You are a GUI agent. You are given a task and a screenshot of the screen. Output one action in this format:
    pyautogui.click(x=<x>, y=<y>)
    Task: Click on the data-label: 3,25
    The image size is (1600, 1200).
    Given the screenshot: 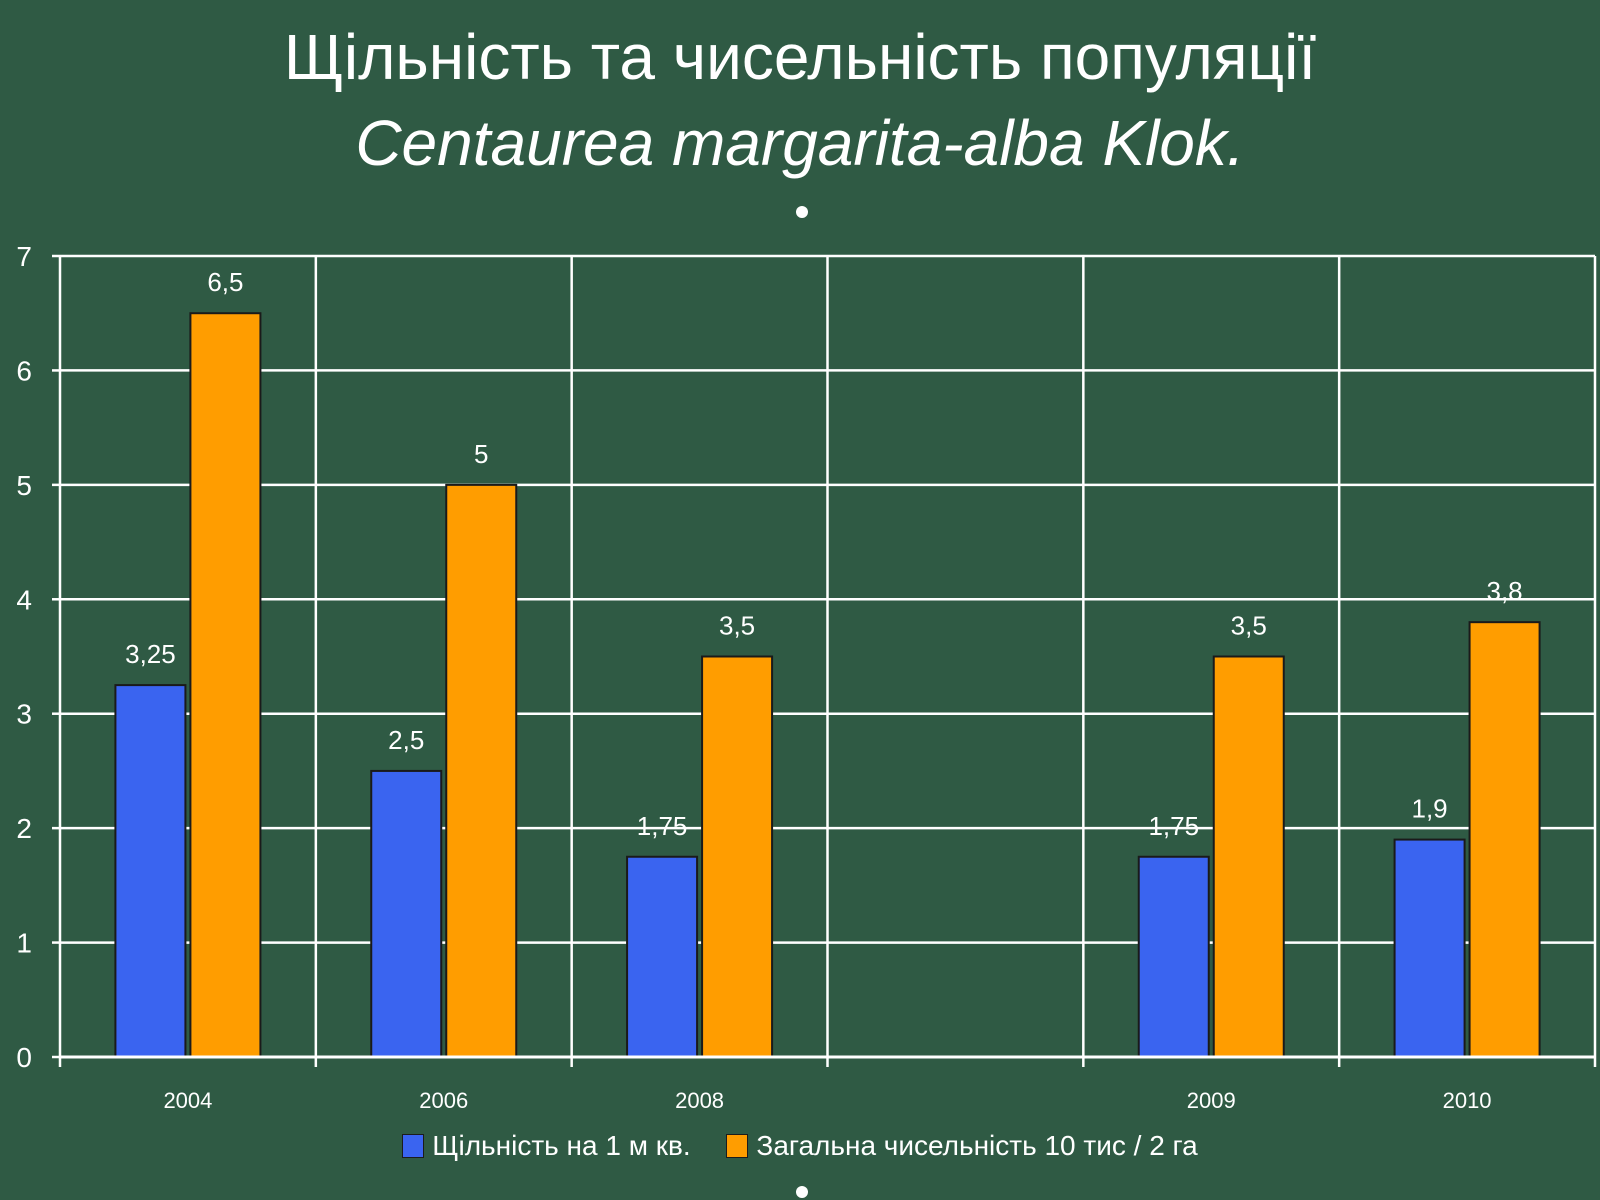 What is the action you would take?
    pyautogui.click(x=150, y=654)
    